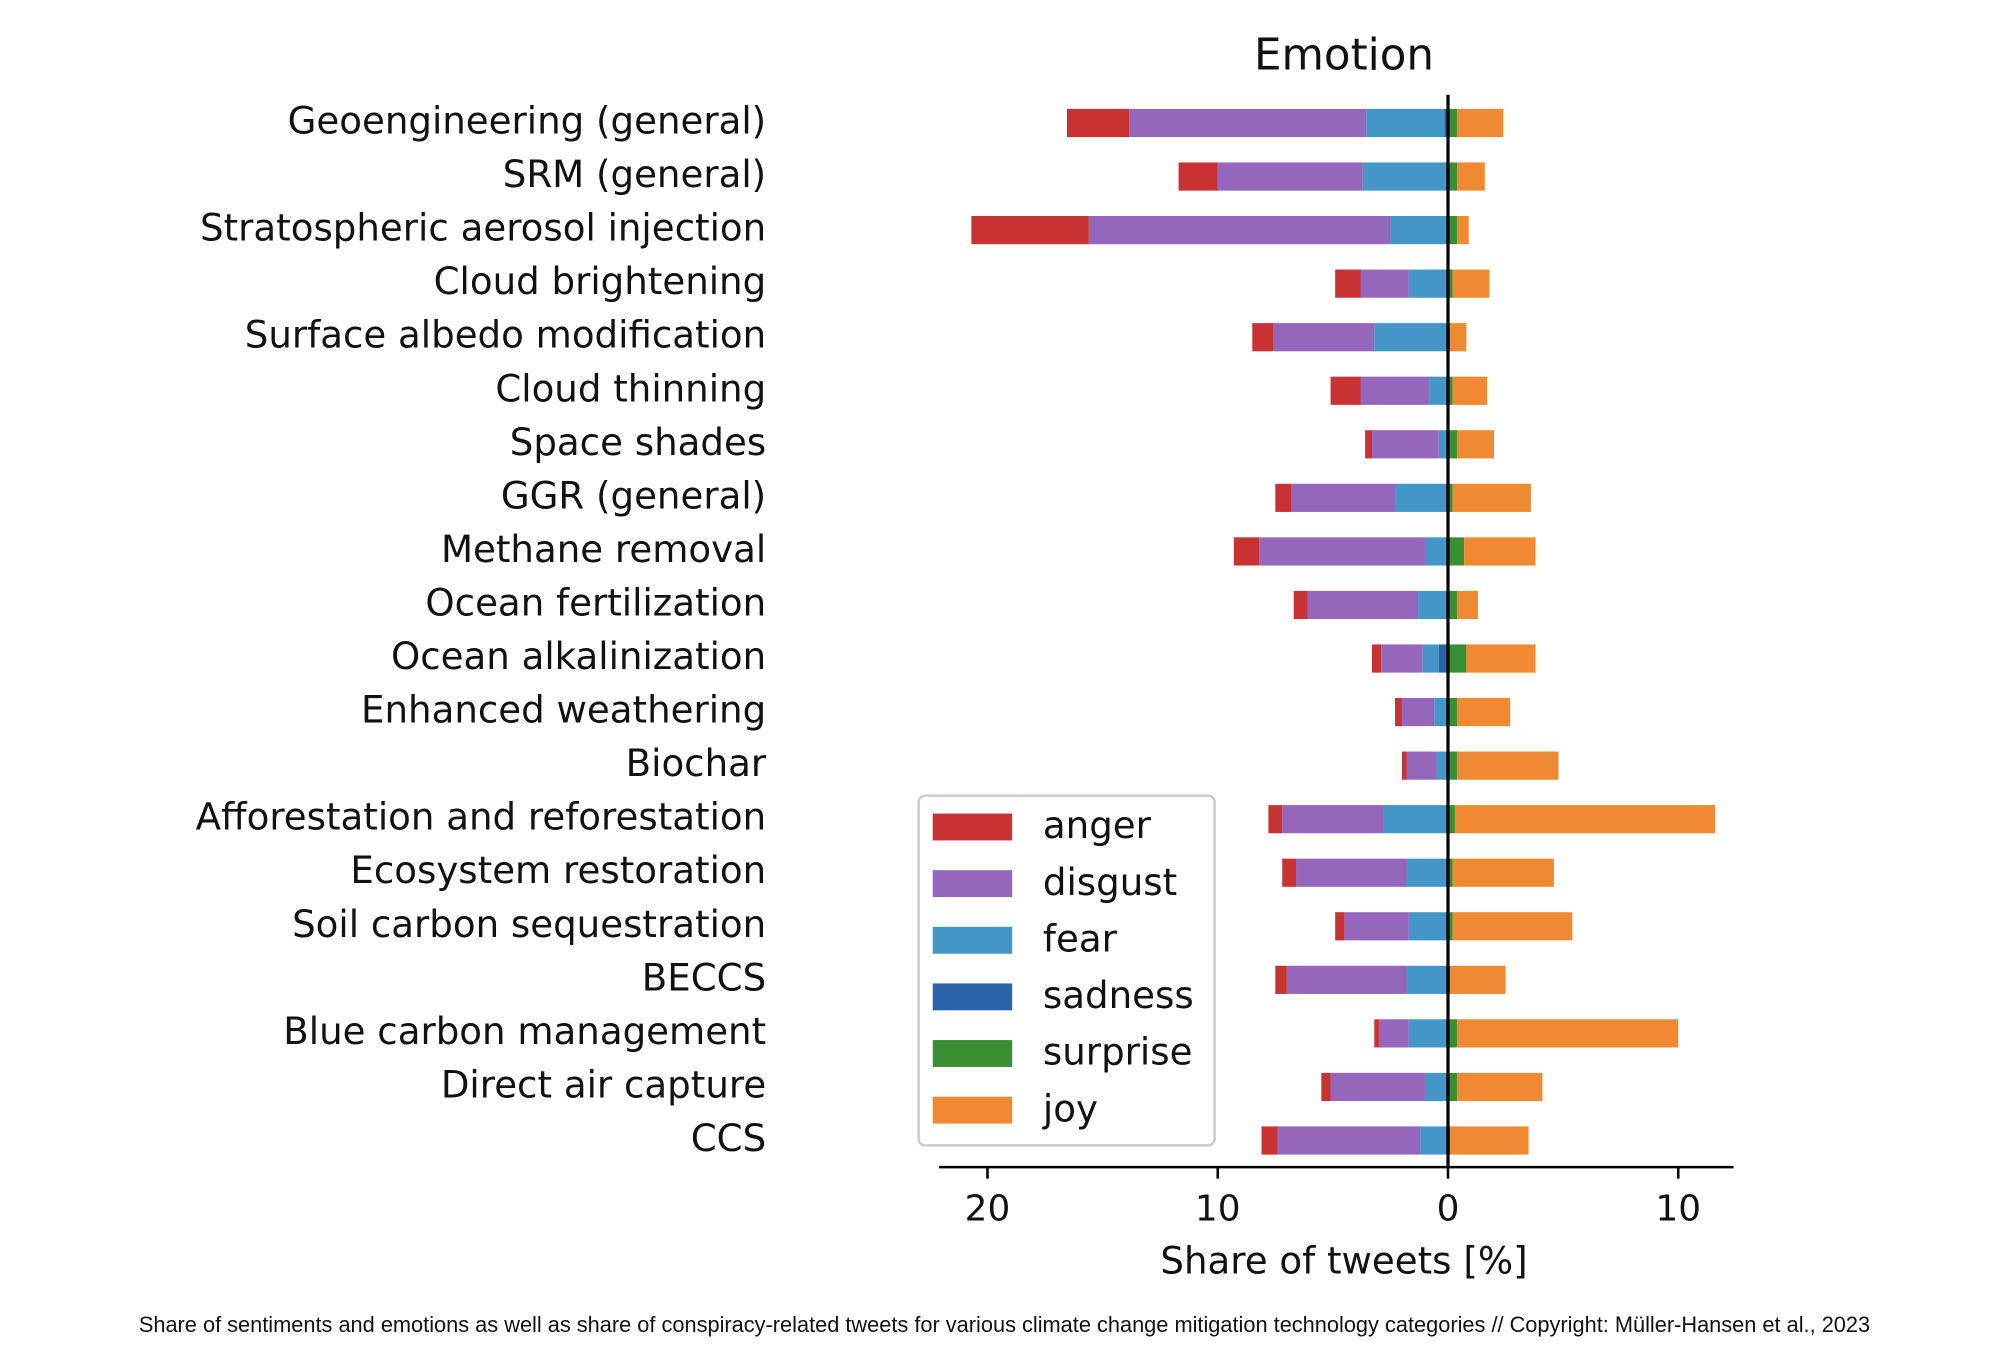 The image size is (2000, 1351). I want to click on category-label: GGR (general), so click(633, 495).